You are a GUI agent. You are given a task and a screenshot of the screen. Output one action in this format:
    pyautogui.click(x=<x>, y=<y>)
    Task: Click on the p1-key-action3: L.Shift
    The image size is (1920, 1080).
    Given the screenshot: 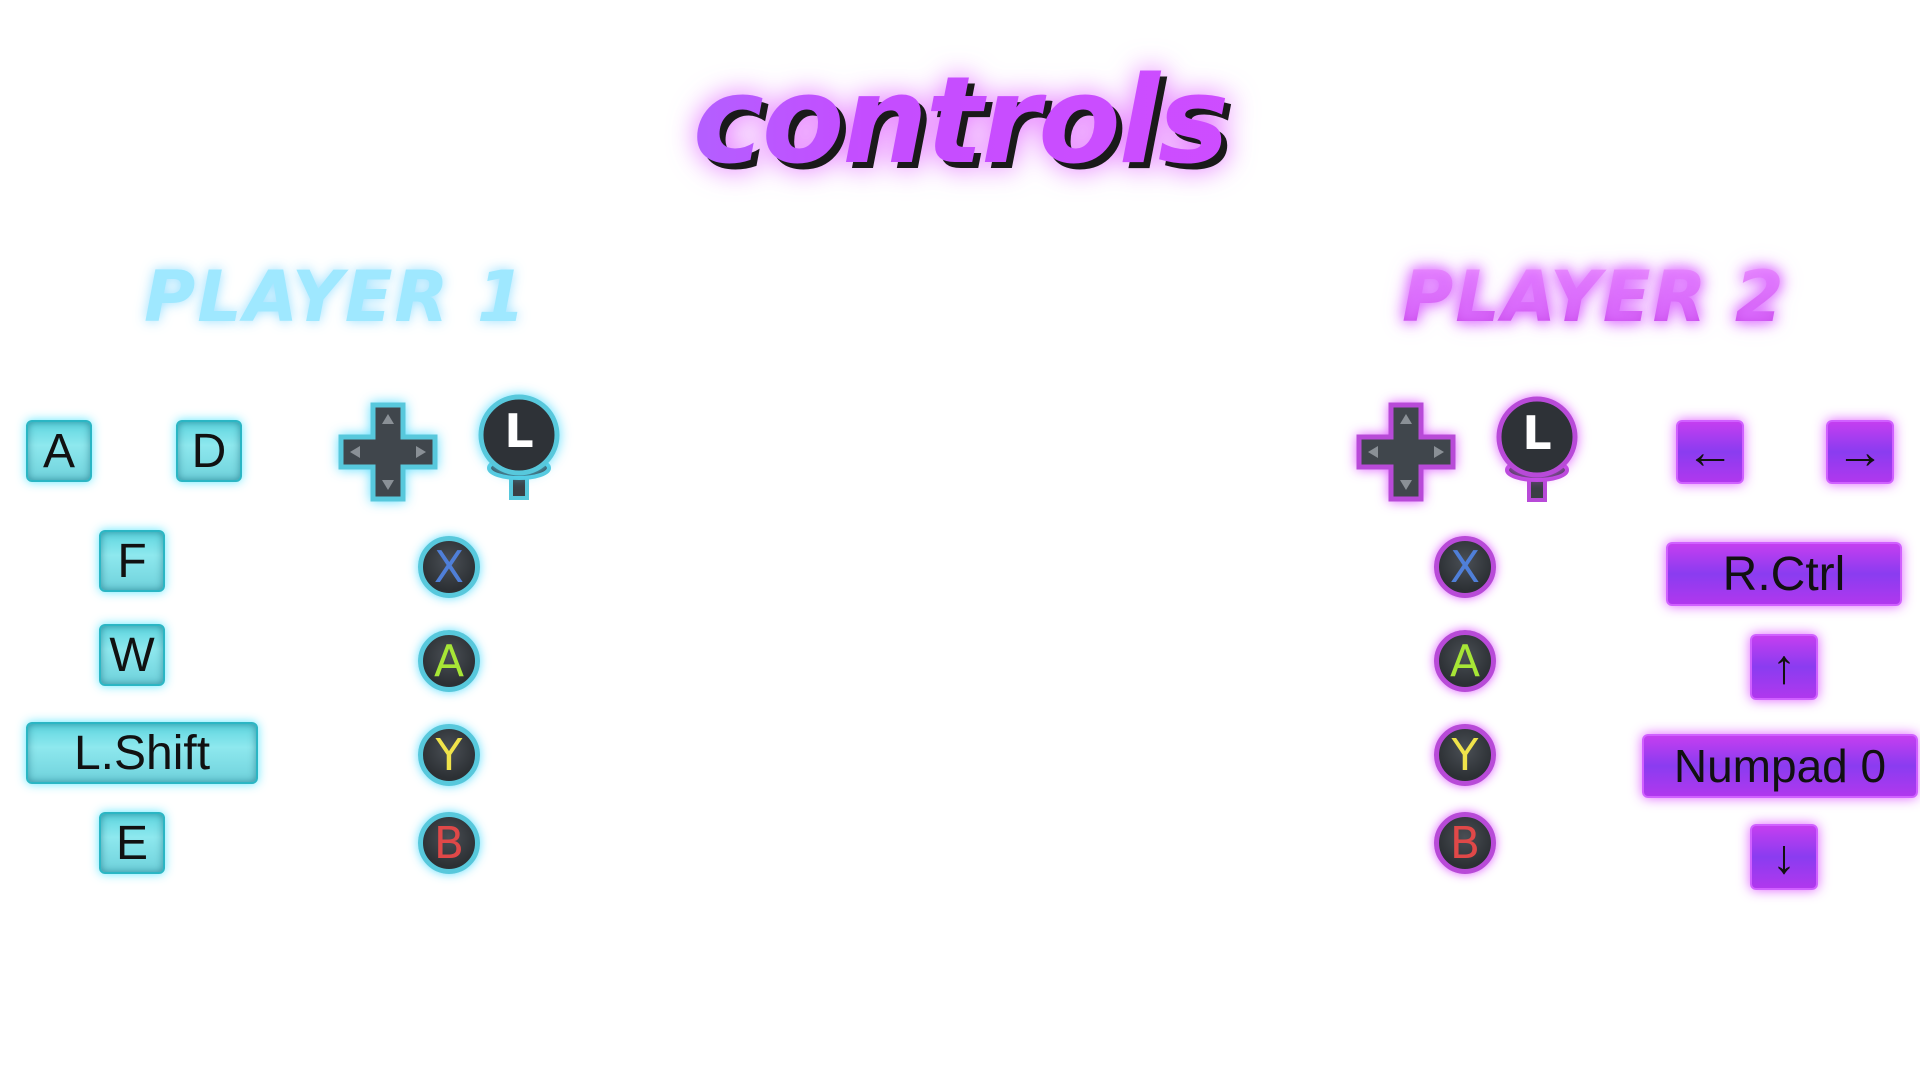 What is the action you would take?
    pyautogui.click(x=142, y=753)
    